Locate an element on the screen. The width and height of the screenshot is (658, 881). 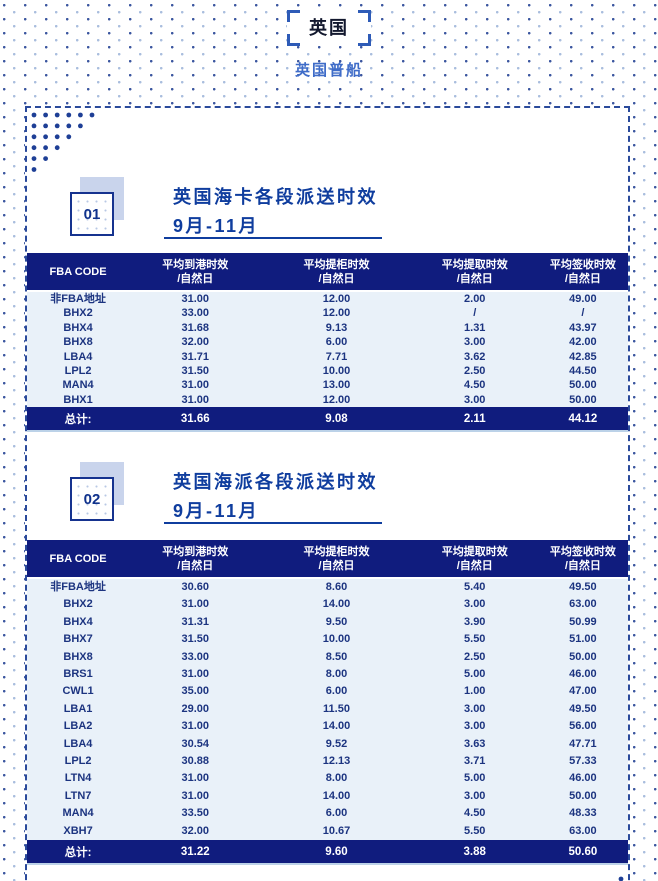
fba-code-cell: XBH7 is located at coordinates (78, 831).